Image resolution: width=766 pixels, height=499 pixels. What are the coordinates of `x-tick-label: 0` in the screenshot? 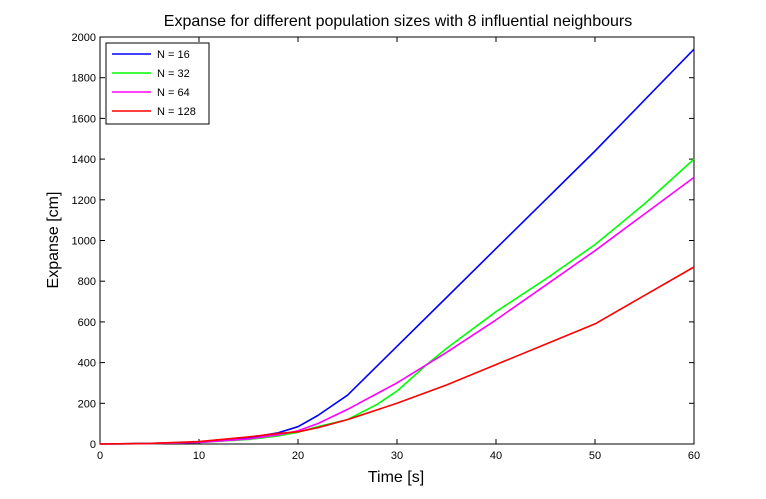 It's located at (100, 456).